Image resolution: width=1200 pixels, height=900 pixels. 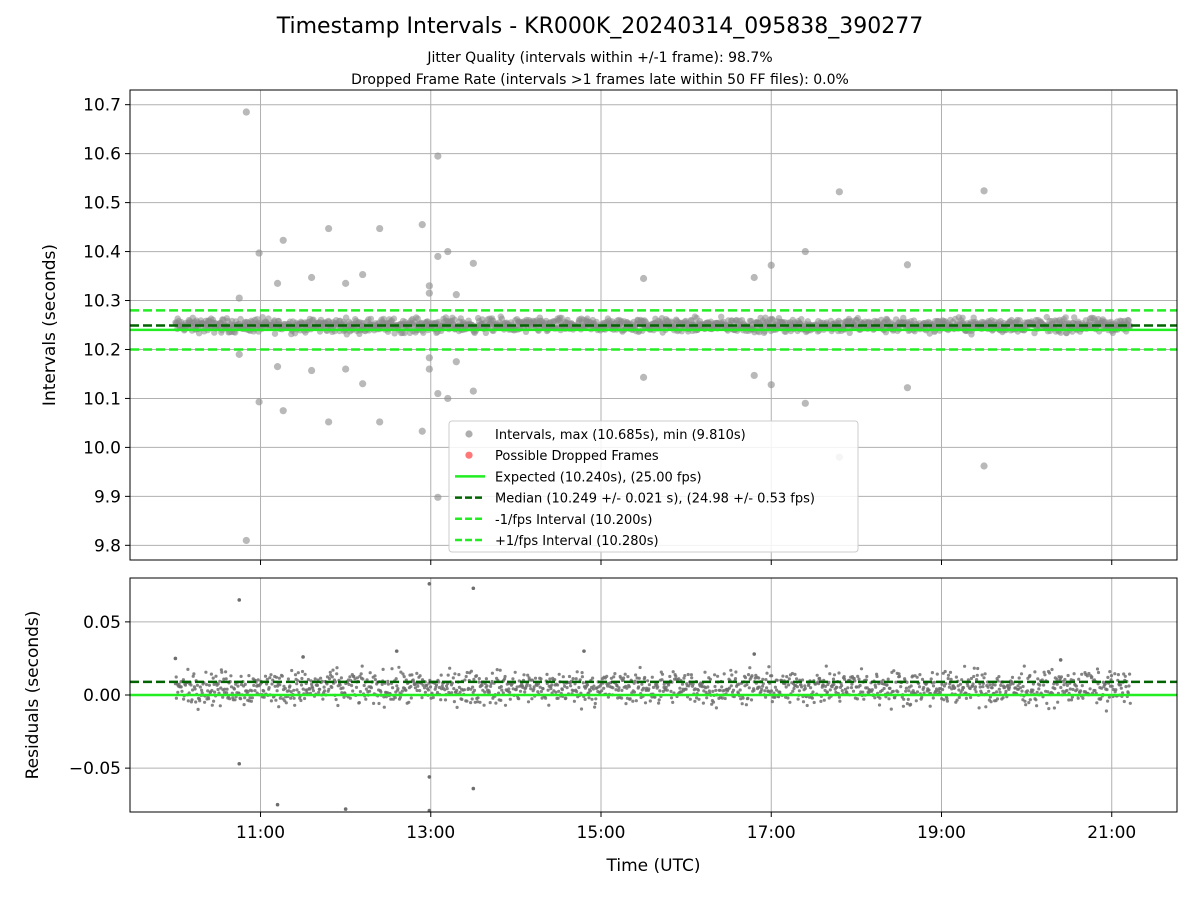 What do you see at coordinates (601, 833) in the screenshot?
I see `x-tick-label: 15:00` at bounding box center [601, 833].